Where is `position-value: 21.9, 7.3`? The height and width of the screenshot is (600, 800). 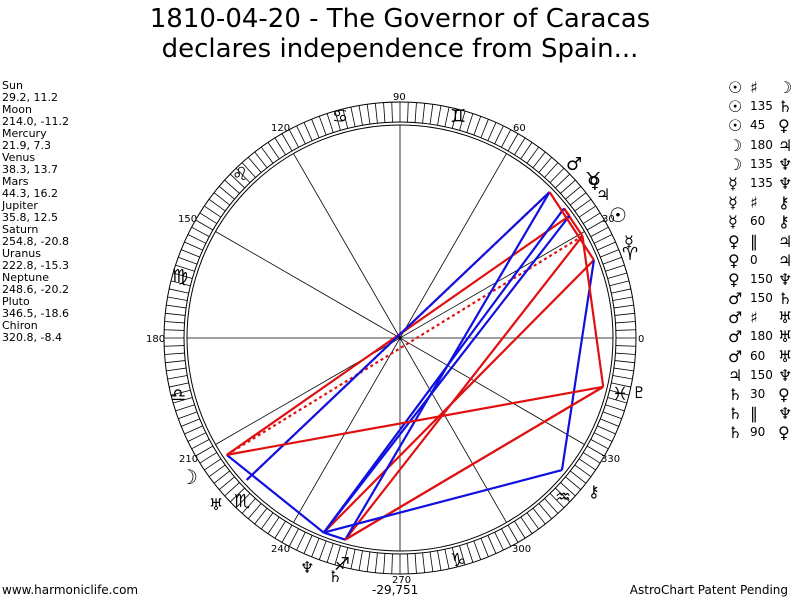 position-value: 21.9, 7.3 is located at coordinates (26, 145).